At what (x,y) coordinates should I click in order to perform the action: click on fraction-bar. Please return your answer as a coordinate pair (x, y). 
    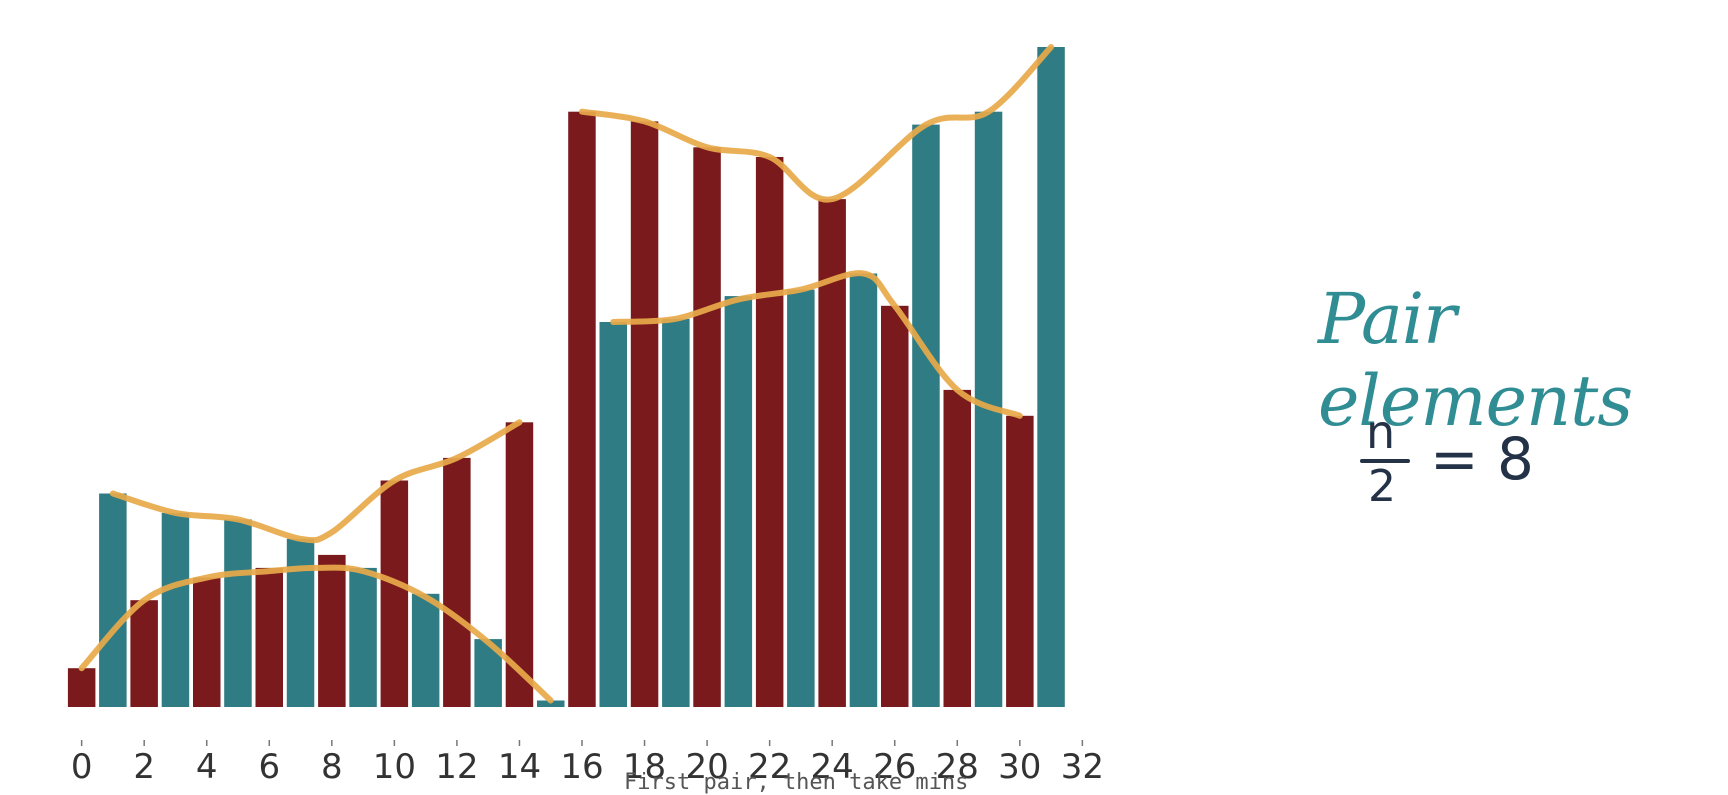
    Looking at the image, I should click on (1385, 461).